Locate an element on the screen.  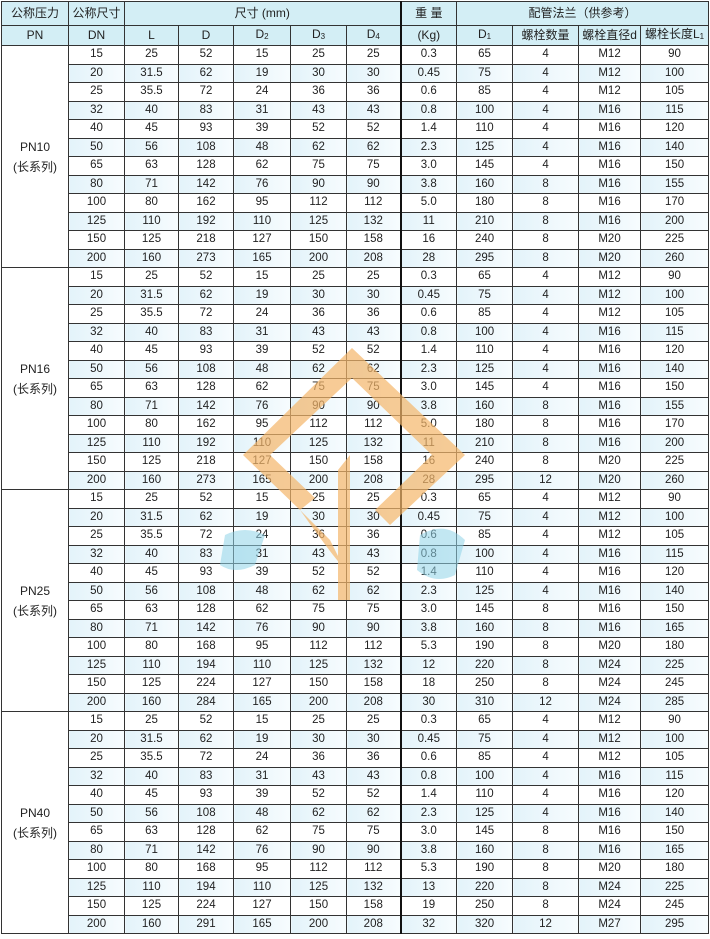
cell-bolt-len: 200 is located at coordinates (675, 221).